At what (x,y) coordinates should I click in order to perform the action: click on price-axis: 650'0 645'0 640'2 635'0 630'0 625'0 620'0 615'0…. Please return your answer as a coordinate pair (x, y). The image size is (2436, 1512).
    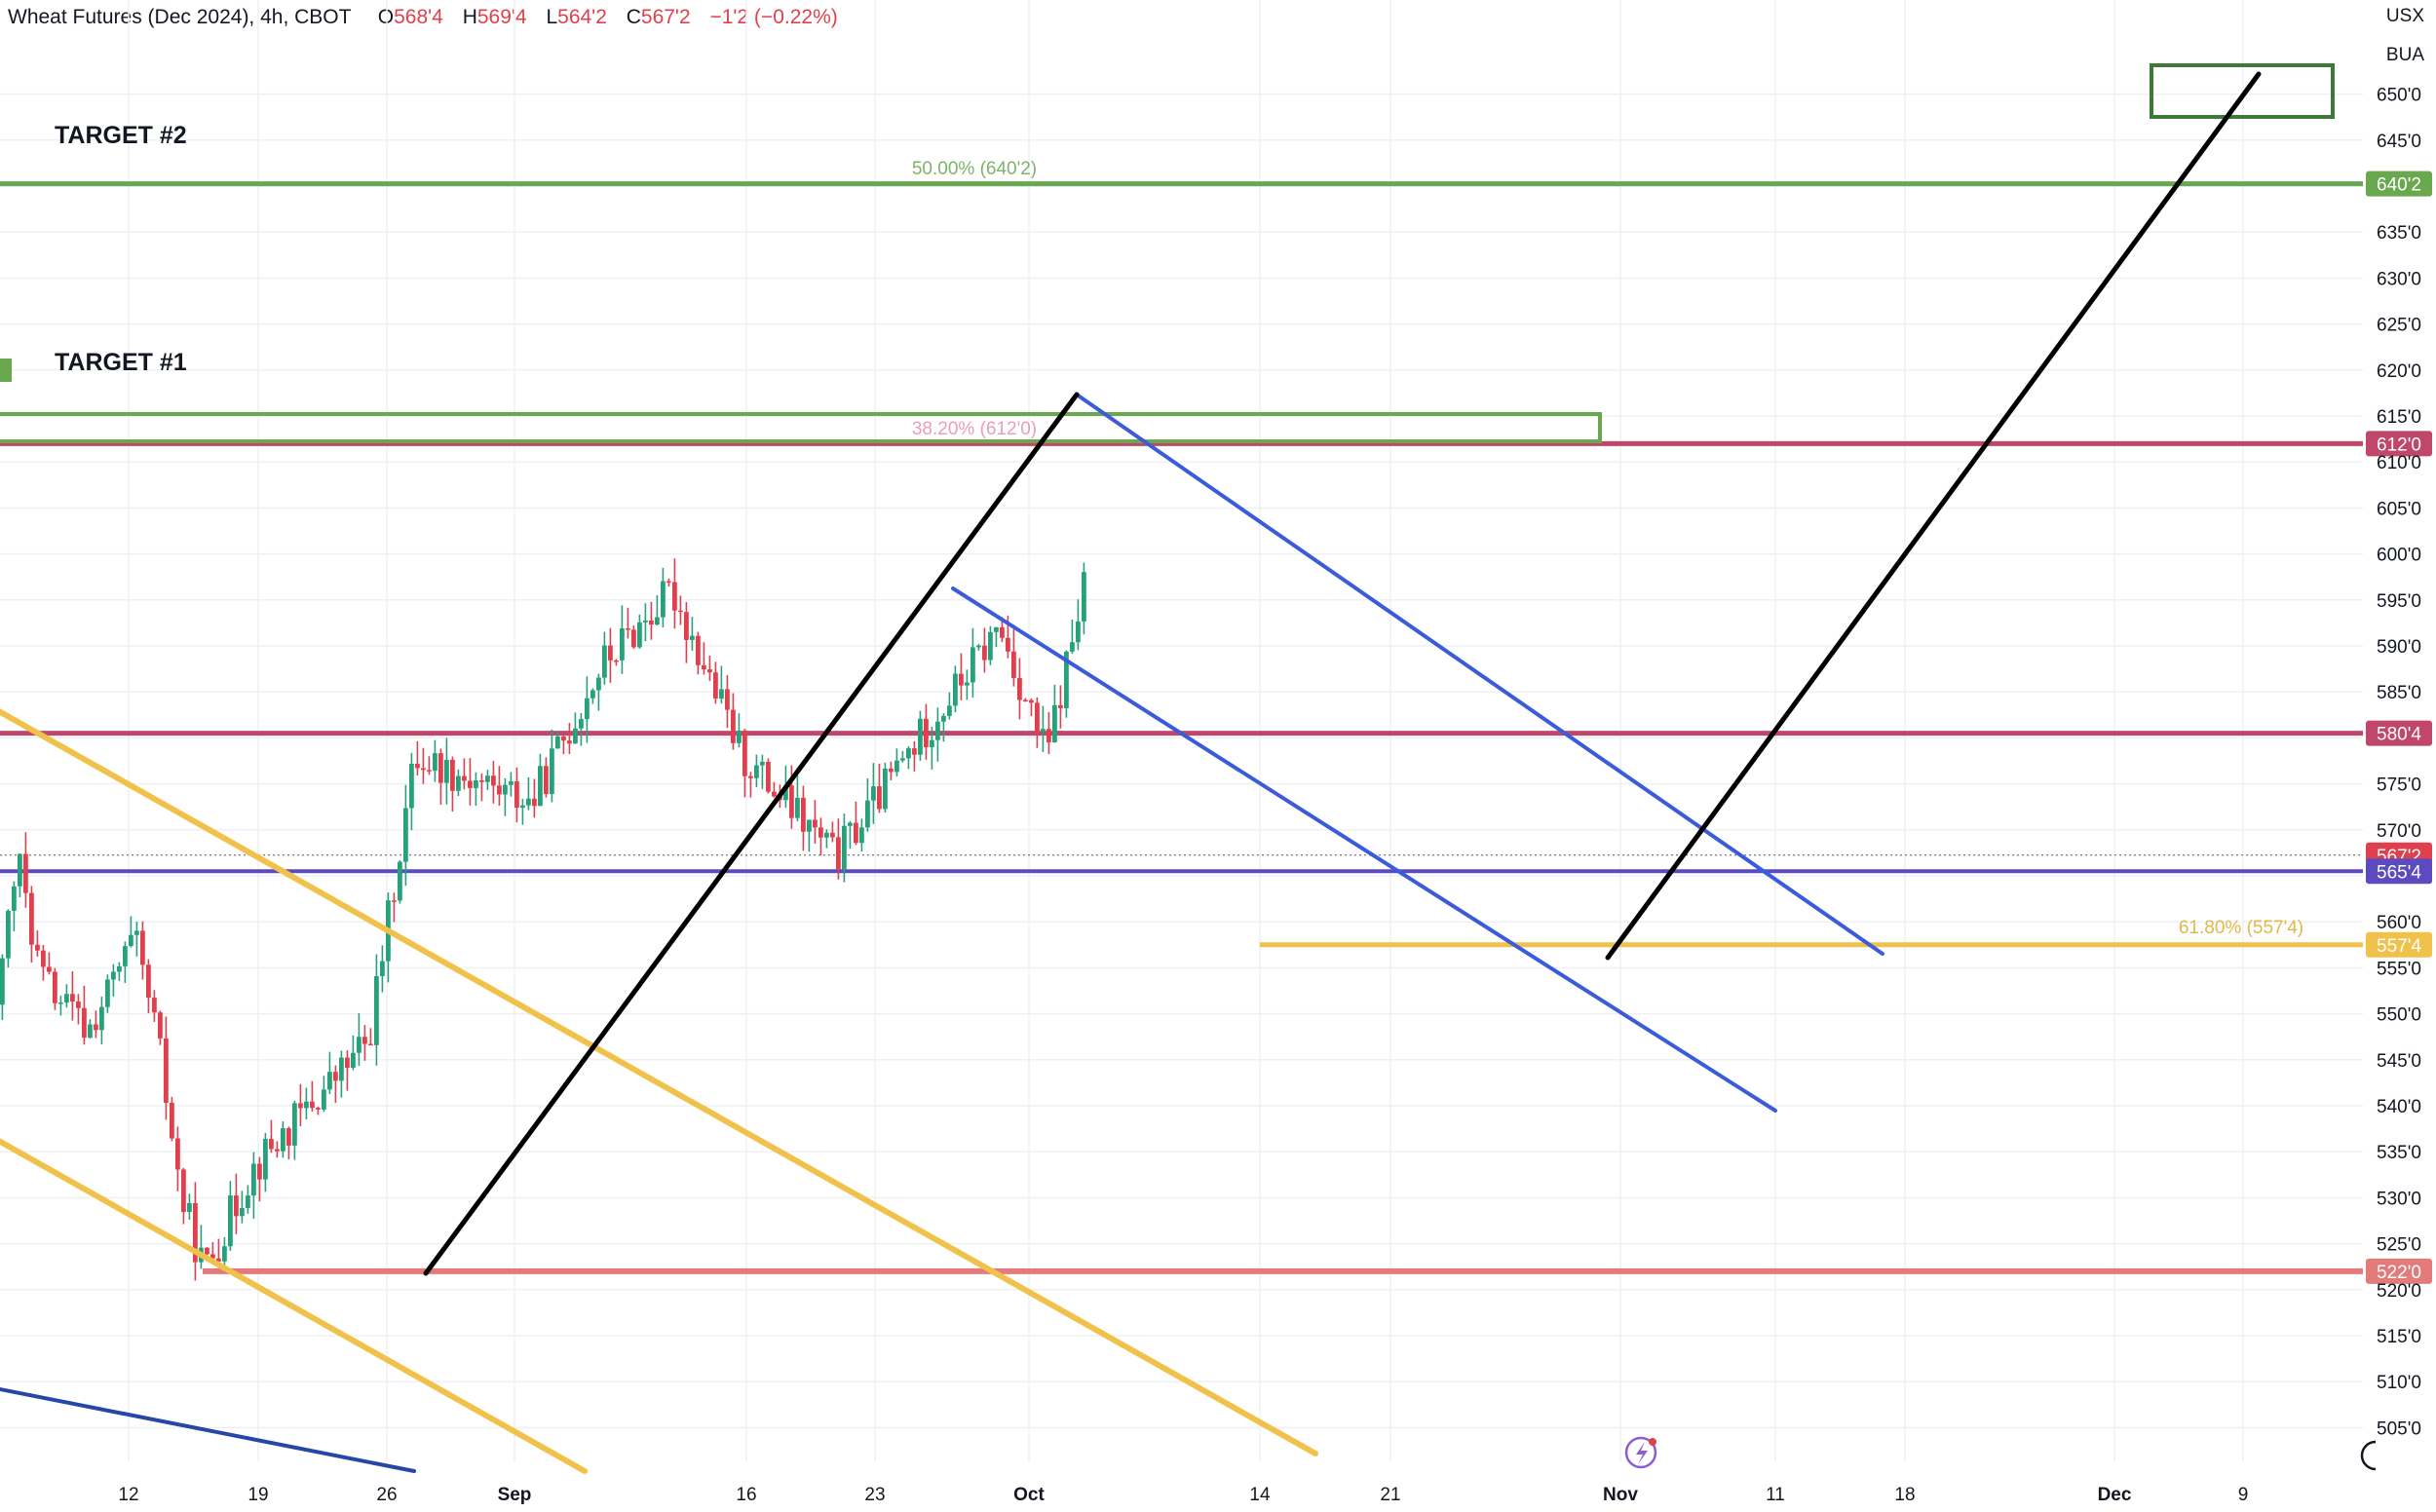
    Looking at the image, I should click on (2399, 763).